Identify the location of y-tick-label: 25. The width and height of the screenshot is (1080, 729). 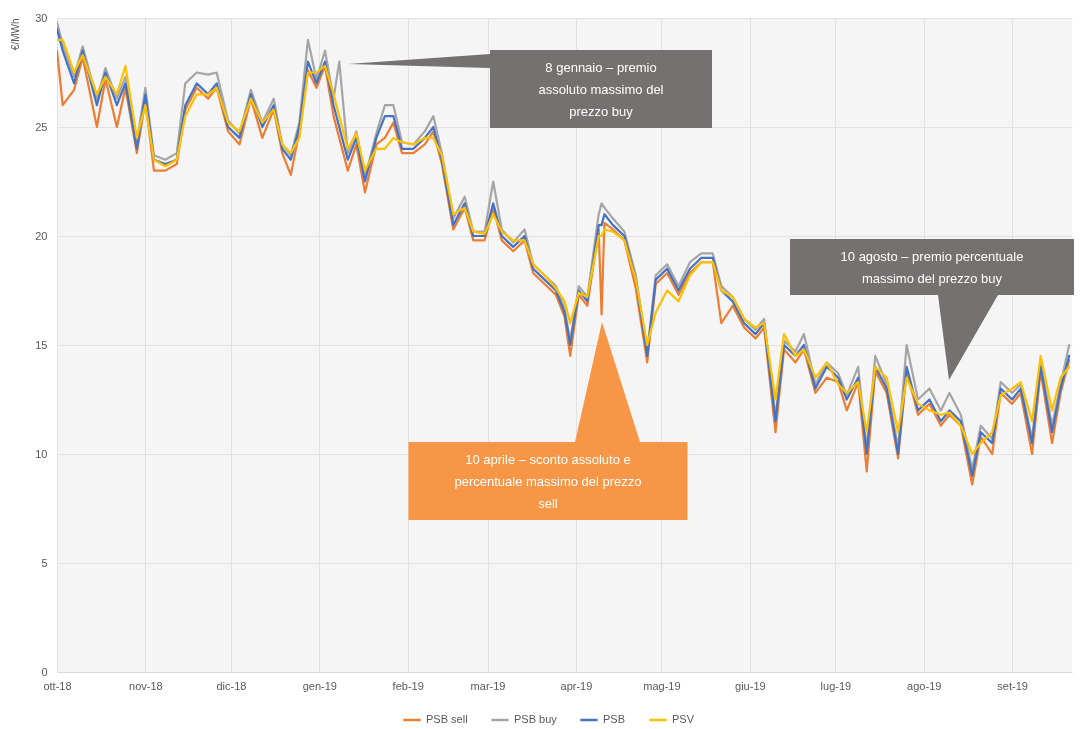
(41, 126).